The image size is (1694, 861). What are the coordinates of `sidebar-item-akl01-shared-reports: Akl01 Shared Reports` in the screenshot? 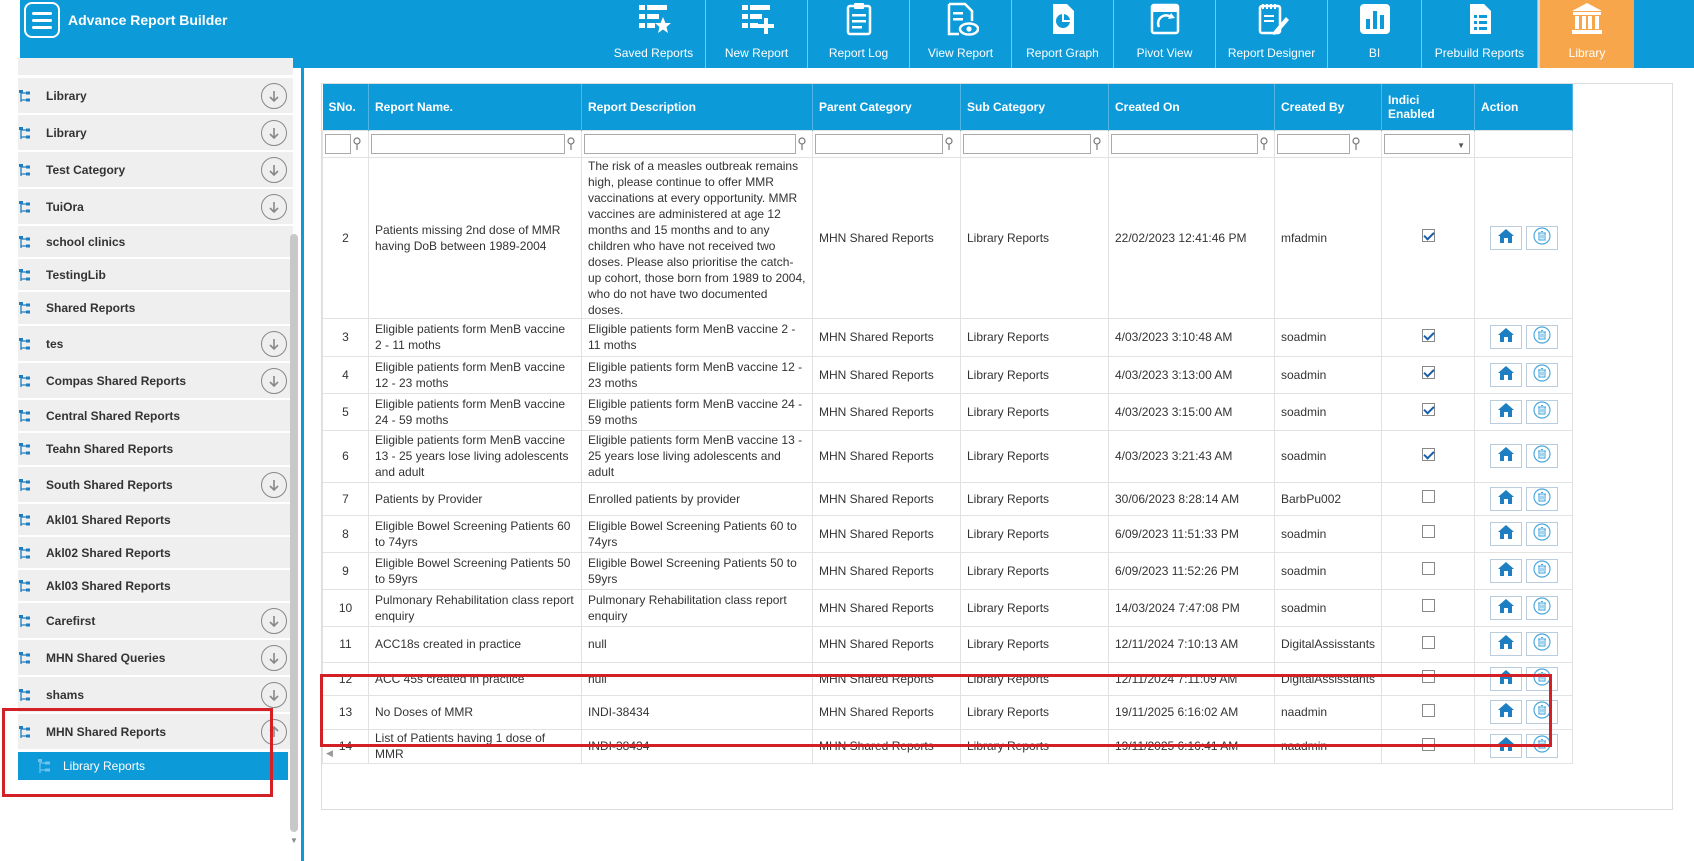 It's located at (155, 520).